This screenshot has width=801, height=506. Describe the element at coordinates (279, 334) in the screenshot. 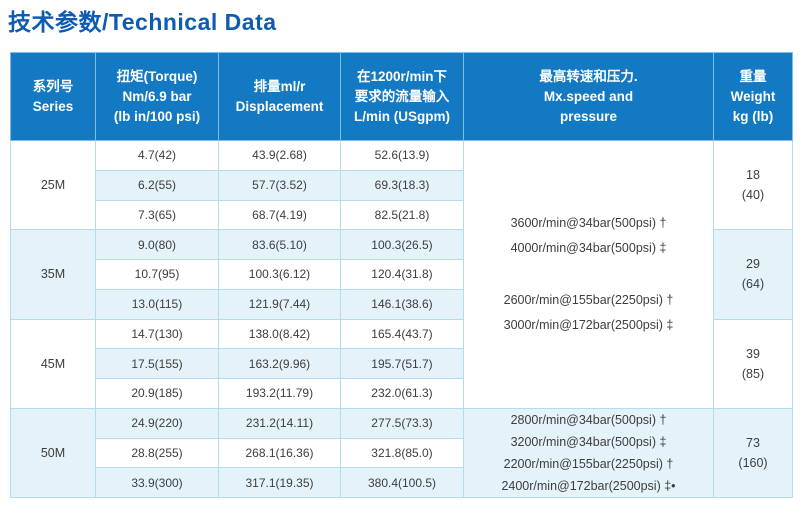

I see `displacement-cell: 138.0(8.42)` at that location.